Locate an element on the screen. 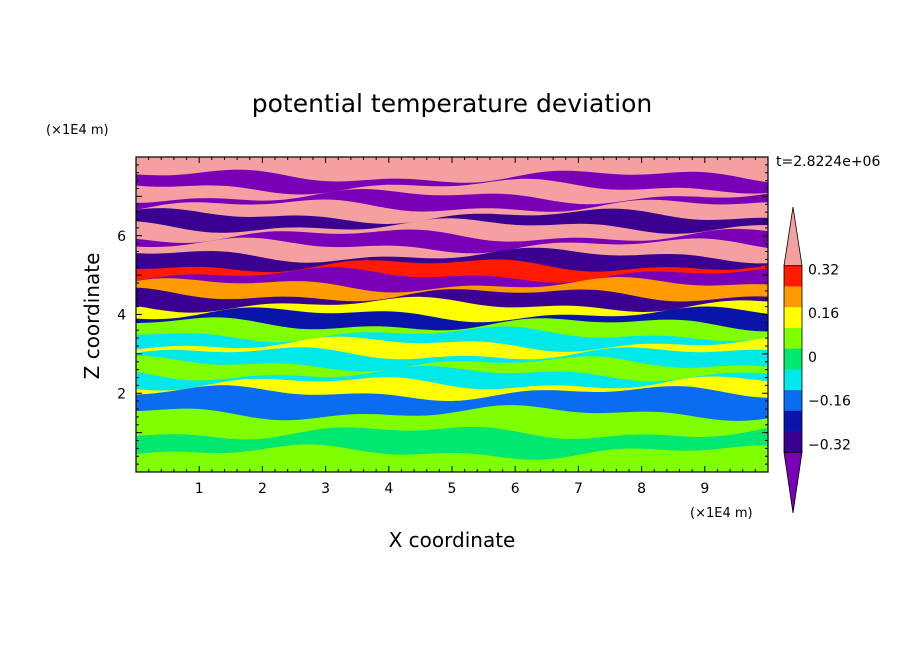 This screenshot has width=904, height=654. x-tick-label: 7 is located at coordinates (578, 489).